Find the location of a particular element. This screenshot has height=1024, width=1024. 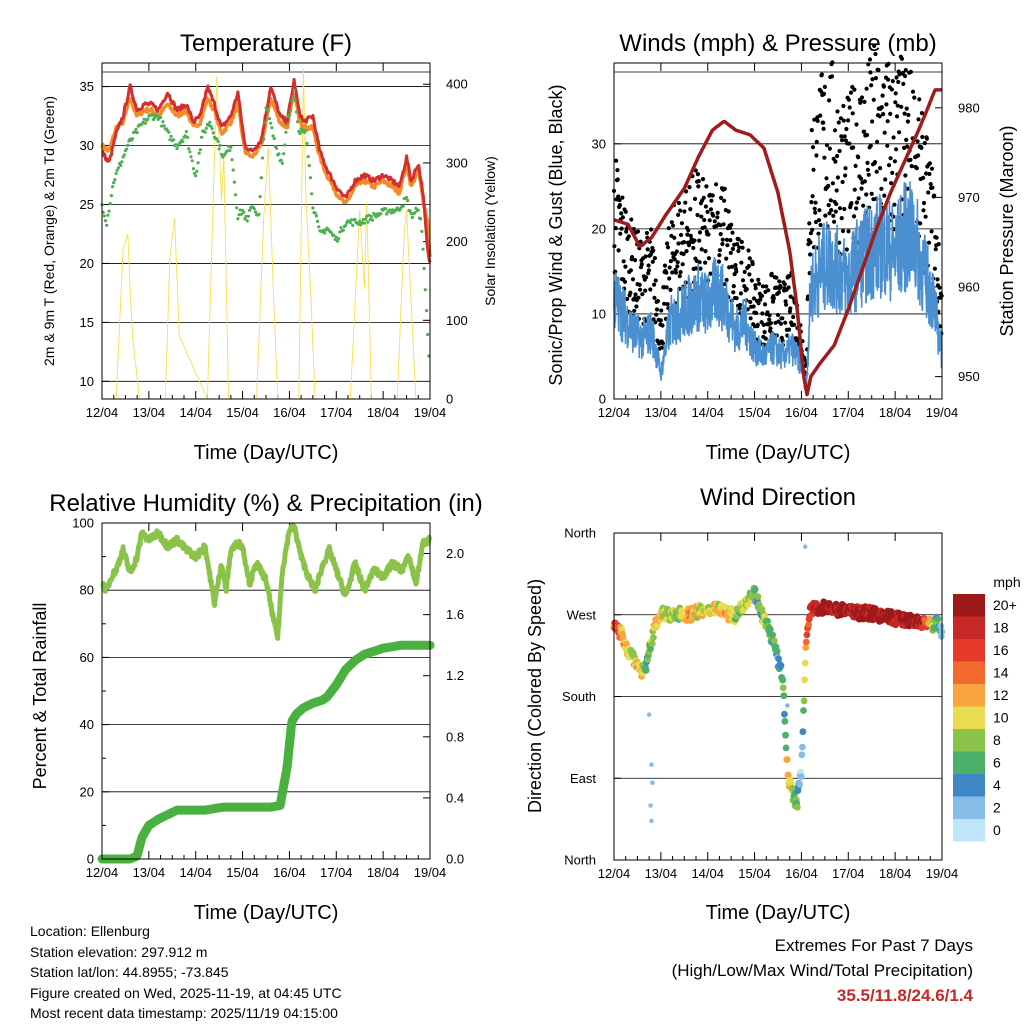

temperature-title: Temperature (F) is located at coordinates (266, 43).